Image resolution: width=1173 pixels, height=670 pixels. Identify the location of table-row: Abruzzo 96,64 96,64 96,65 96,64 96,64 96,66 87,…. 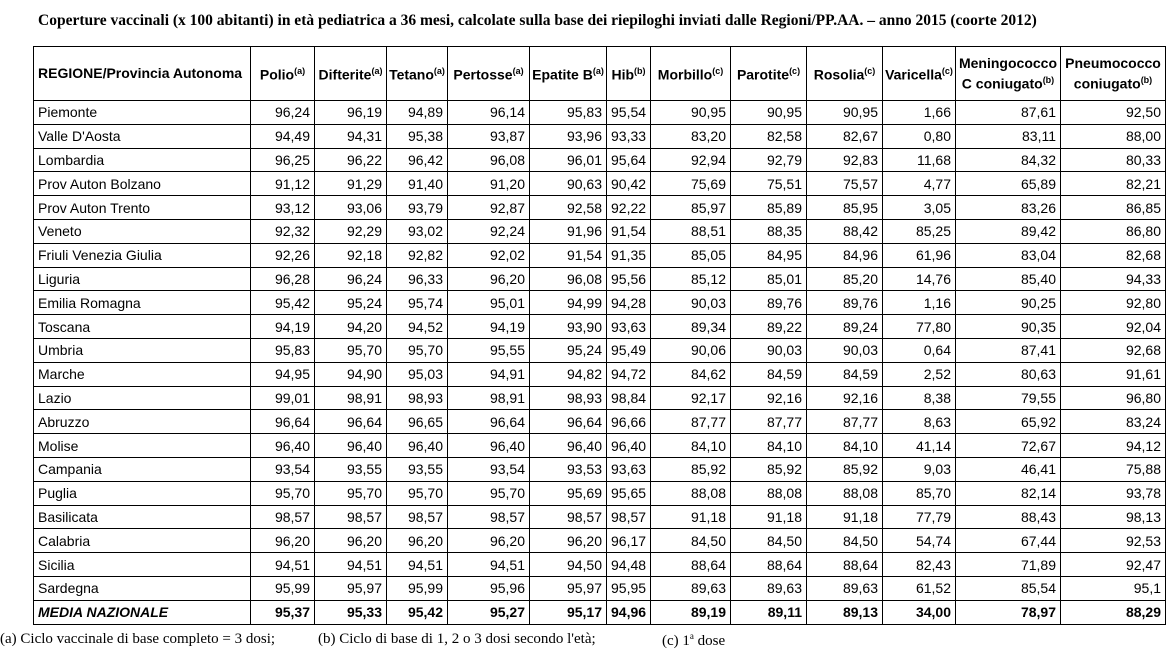
(599, 422).